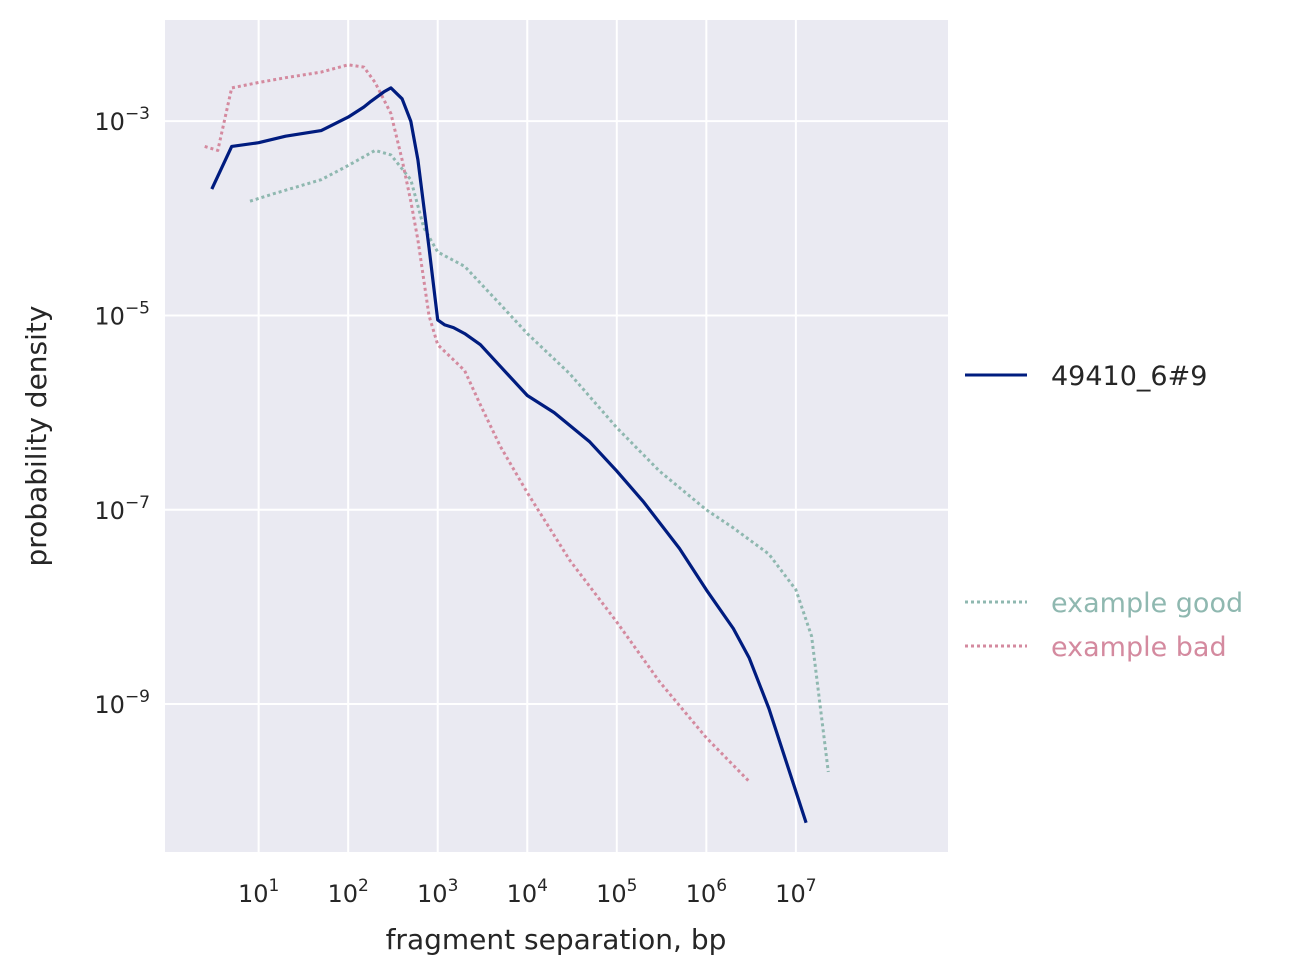  I want to click on y-tick-labels: 10⁻³ 10⁻⁵ 10⁻⁷ 10⁻⁹, so click(122, 411).